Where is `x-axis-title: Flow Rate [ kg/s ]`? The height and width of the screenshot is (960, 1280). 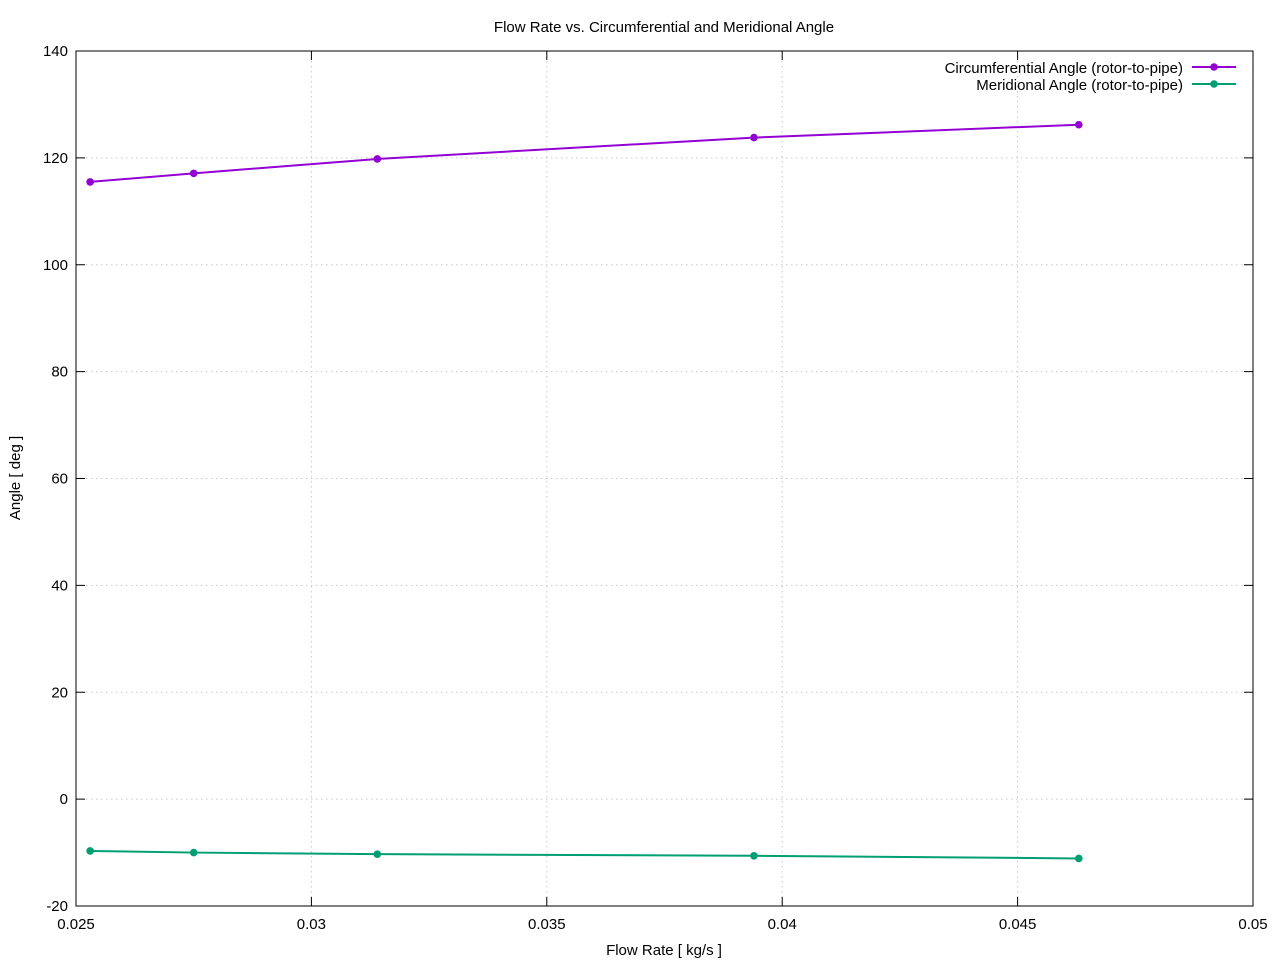 x-axis-title: Flow Rate [ kg/s ] is located at coordinates (664, 950).